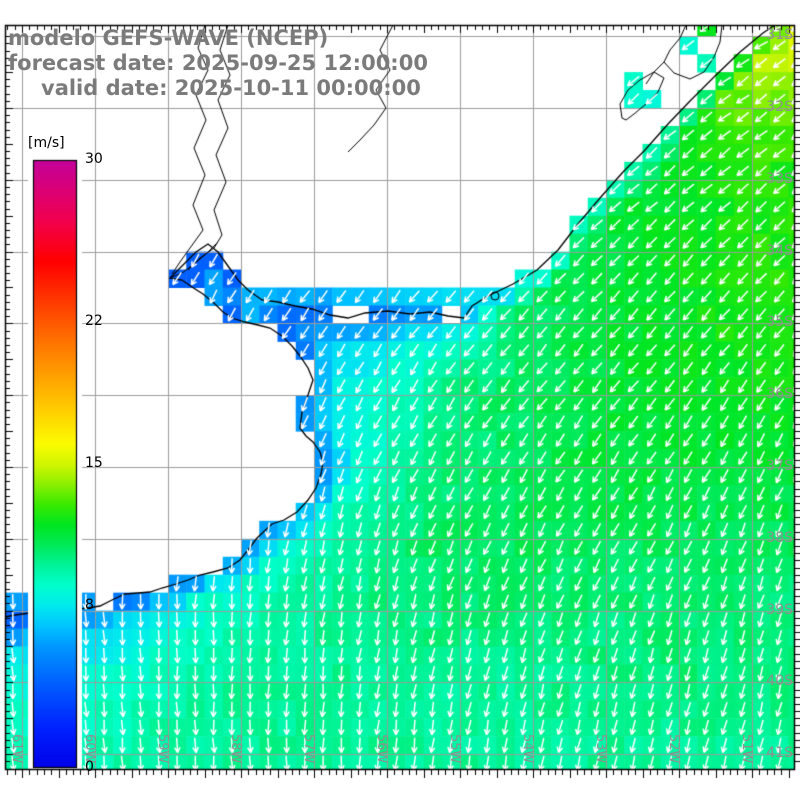  What do you see at coordinates (46, 143) in the screenshot?
I see `colorbar-unit-label: [m/s]` at bounding box center [46, 143].